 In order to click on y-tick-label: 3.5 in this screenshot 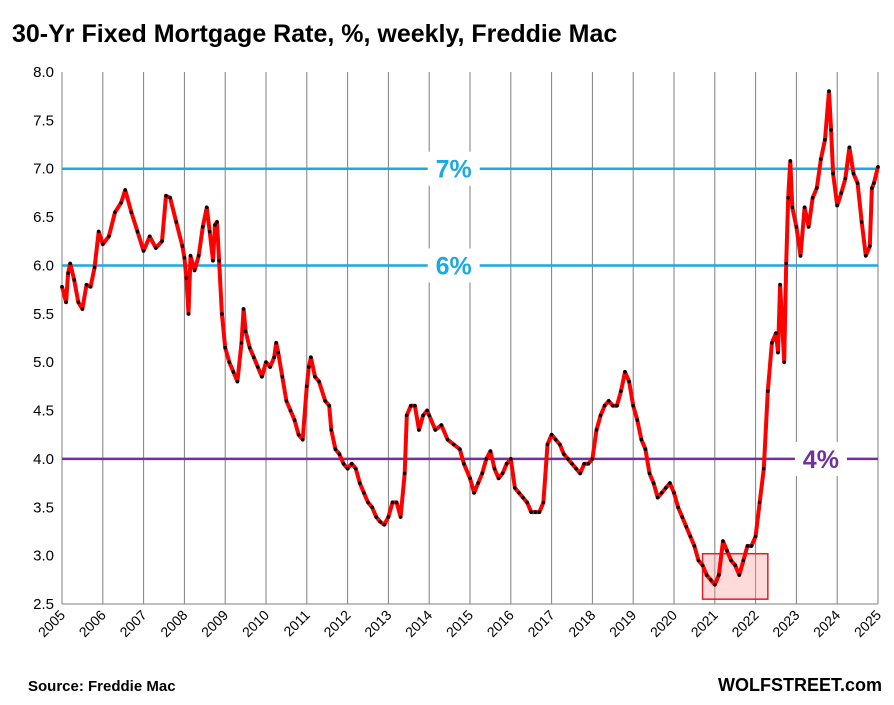, I will do `click(43, 507)`.